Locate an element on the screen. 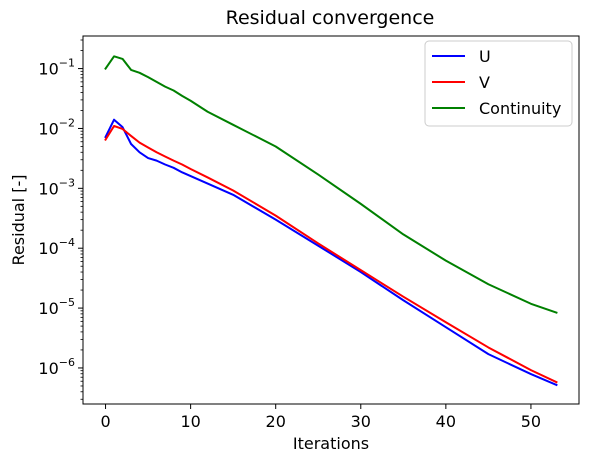  x-tick-label: 10 is located at coordinates (190, 421).